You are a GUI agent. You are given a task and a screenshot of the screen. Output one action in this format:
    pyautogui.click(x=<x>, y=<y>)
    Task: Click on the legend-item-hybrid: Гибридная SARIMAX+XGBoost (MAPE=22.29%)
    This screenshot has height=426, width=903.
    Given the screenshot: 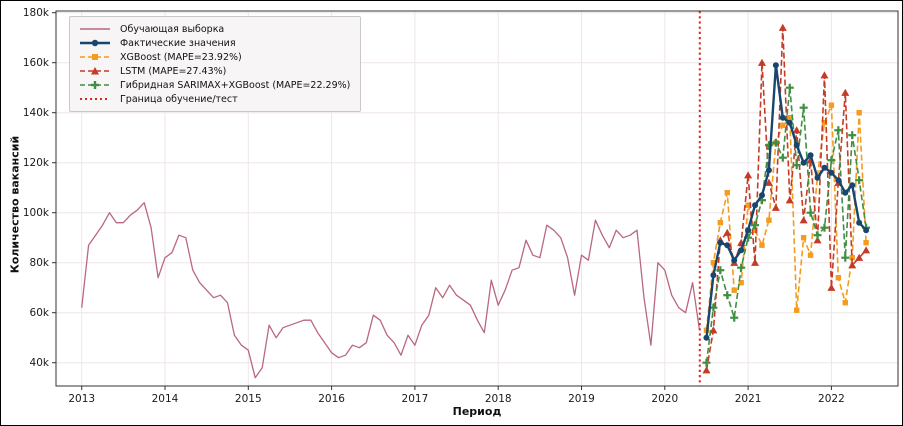 What is the action you would take?
    pyautogui.click(x=214, y=85)
    